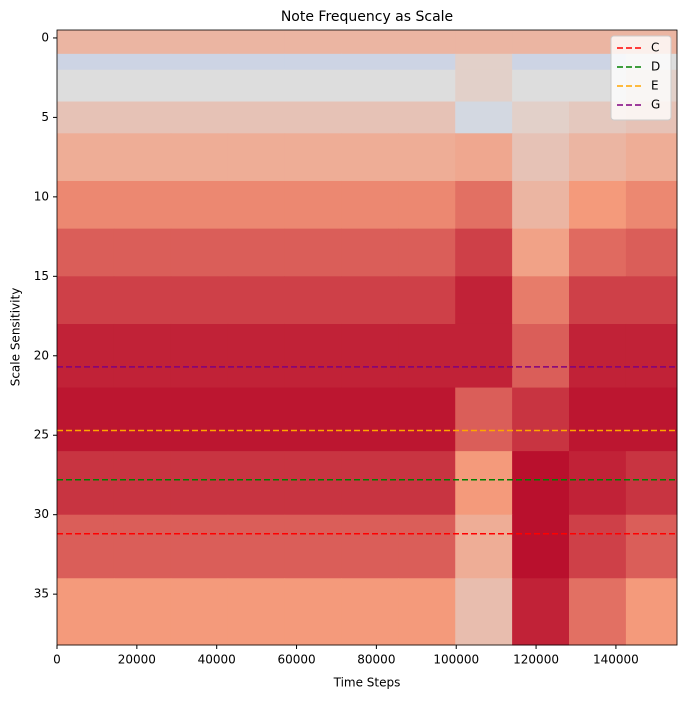 This screenshot has width=687, height=703. I want to click on legend-label: C, so click(655, 48).